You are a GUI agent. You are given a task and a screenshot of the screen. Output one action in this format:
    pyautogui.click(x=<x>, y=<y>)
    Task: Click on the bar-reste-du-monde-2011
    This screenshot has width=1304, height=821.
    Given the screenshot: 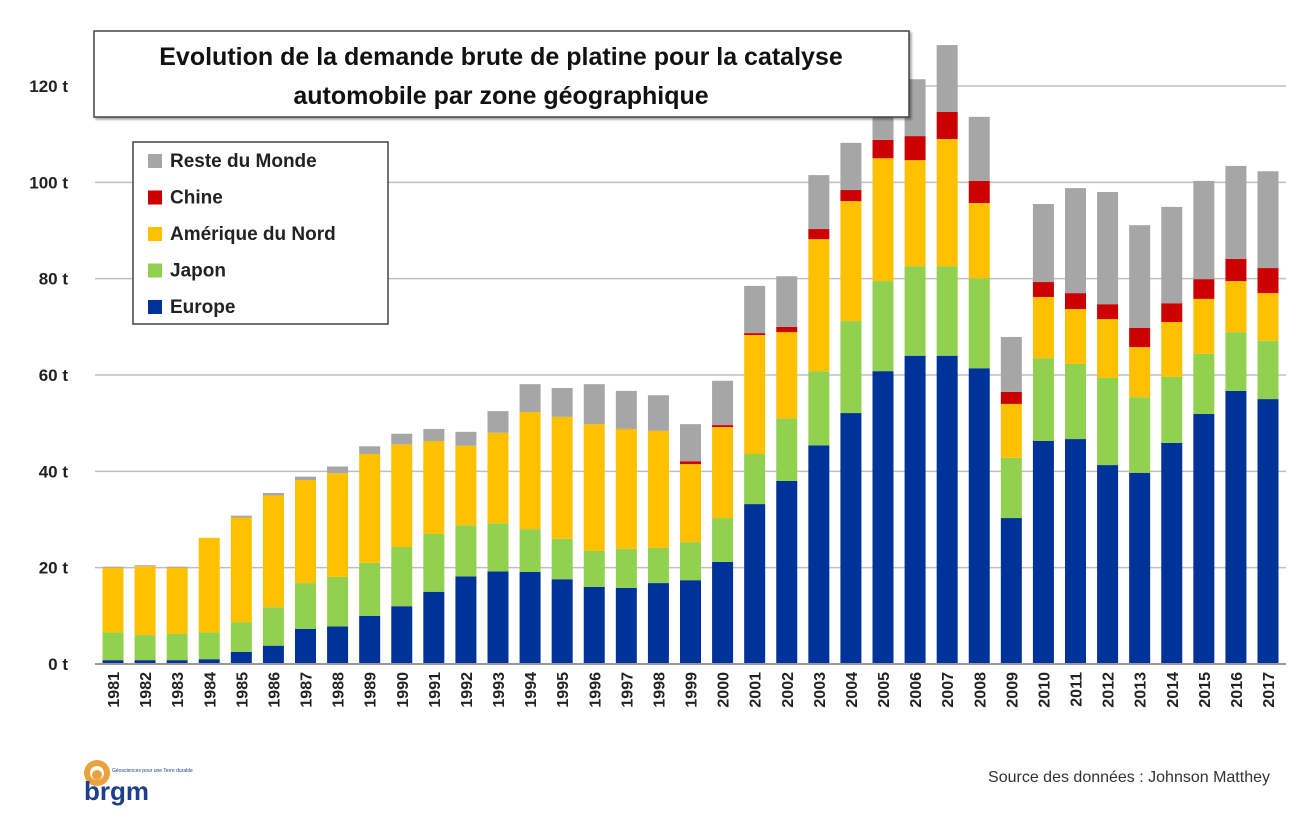 What is the action you would take?
    pyautogui.click(x=1075, y=241)
    